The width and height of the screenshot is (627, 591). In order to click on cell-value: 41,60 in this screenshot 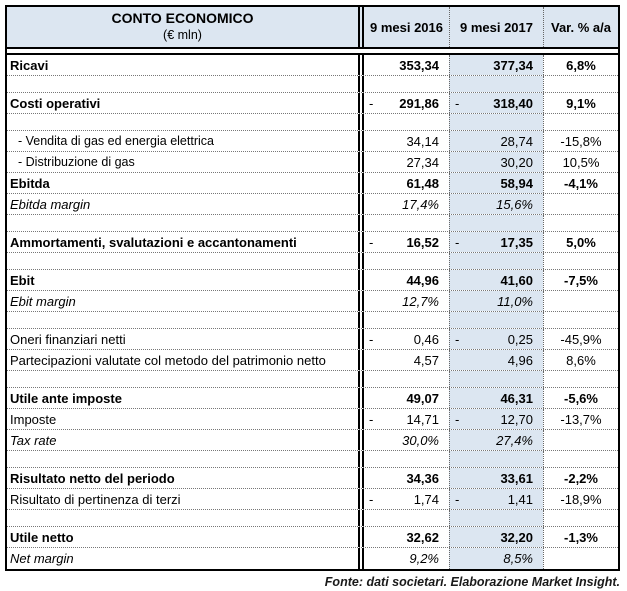, I will do `click(516, 280)`.